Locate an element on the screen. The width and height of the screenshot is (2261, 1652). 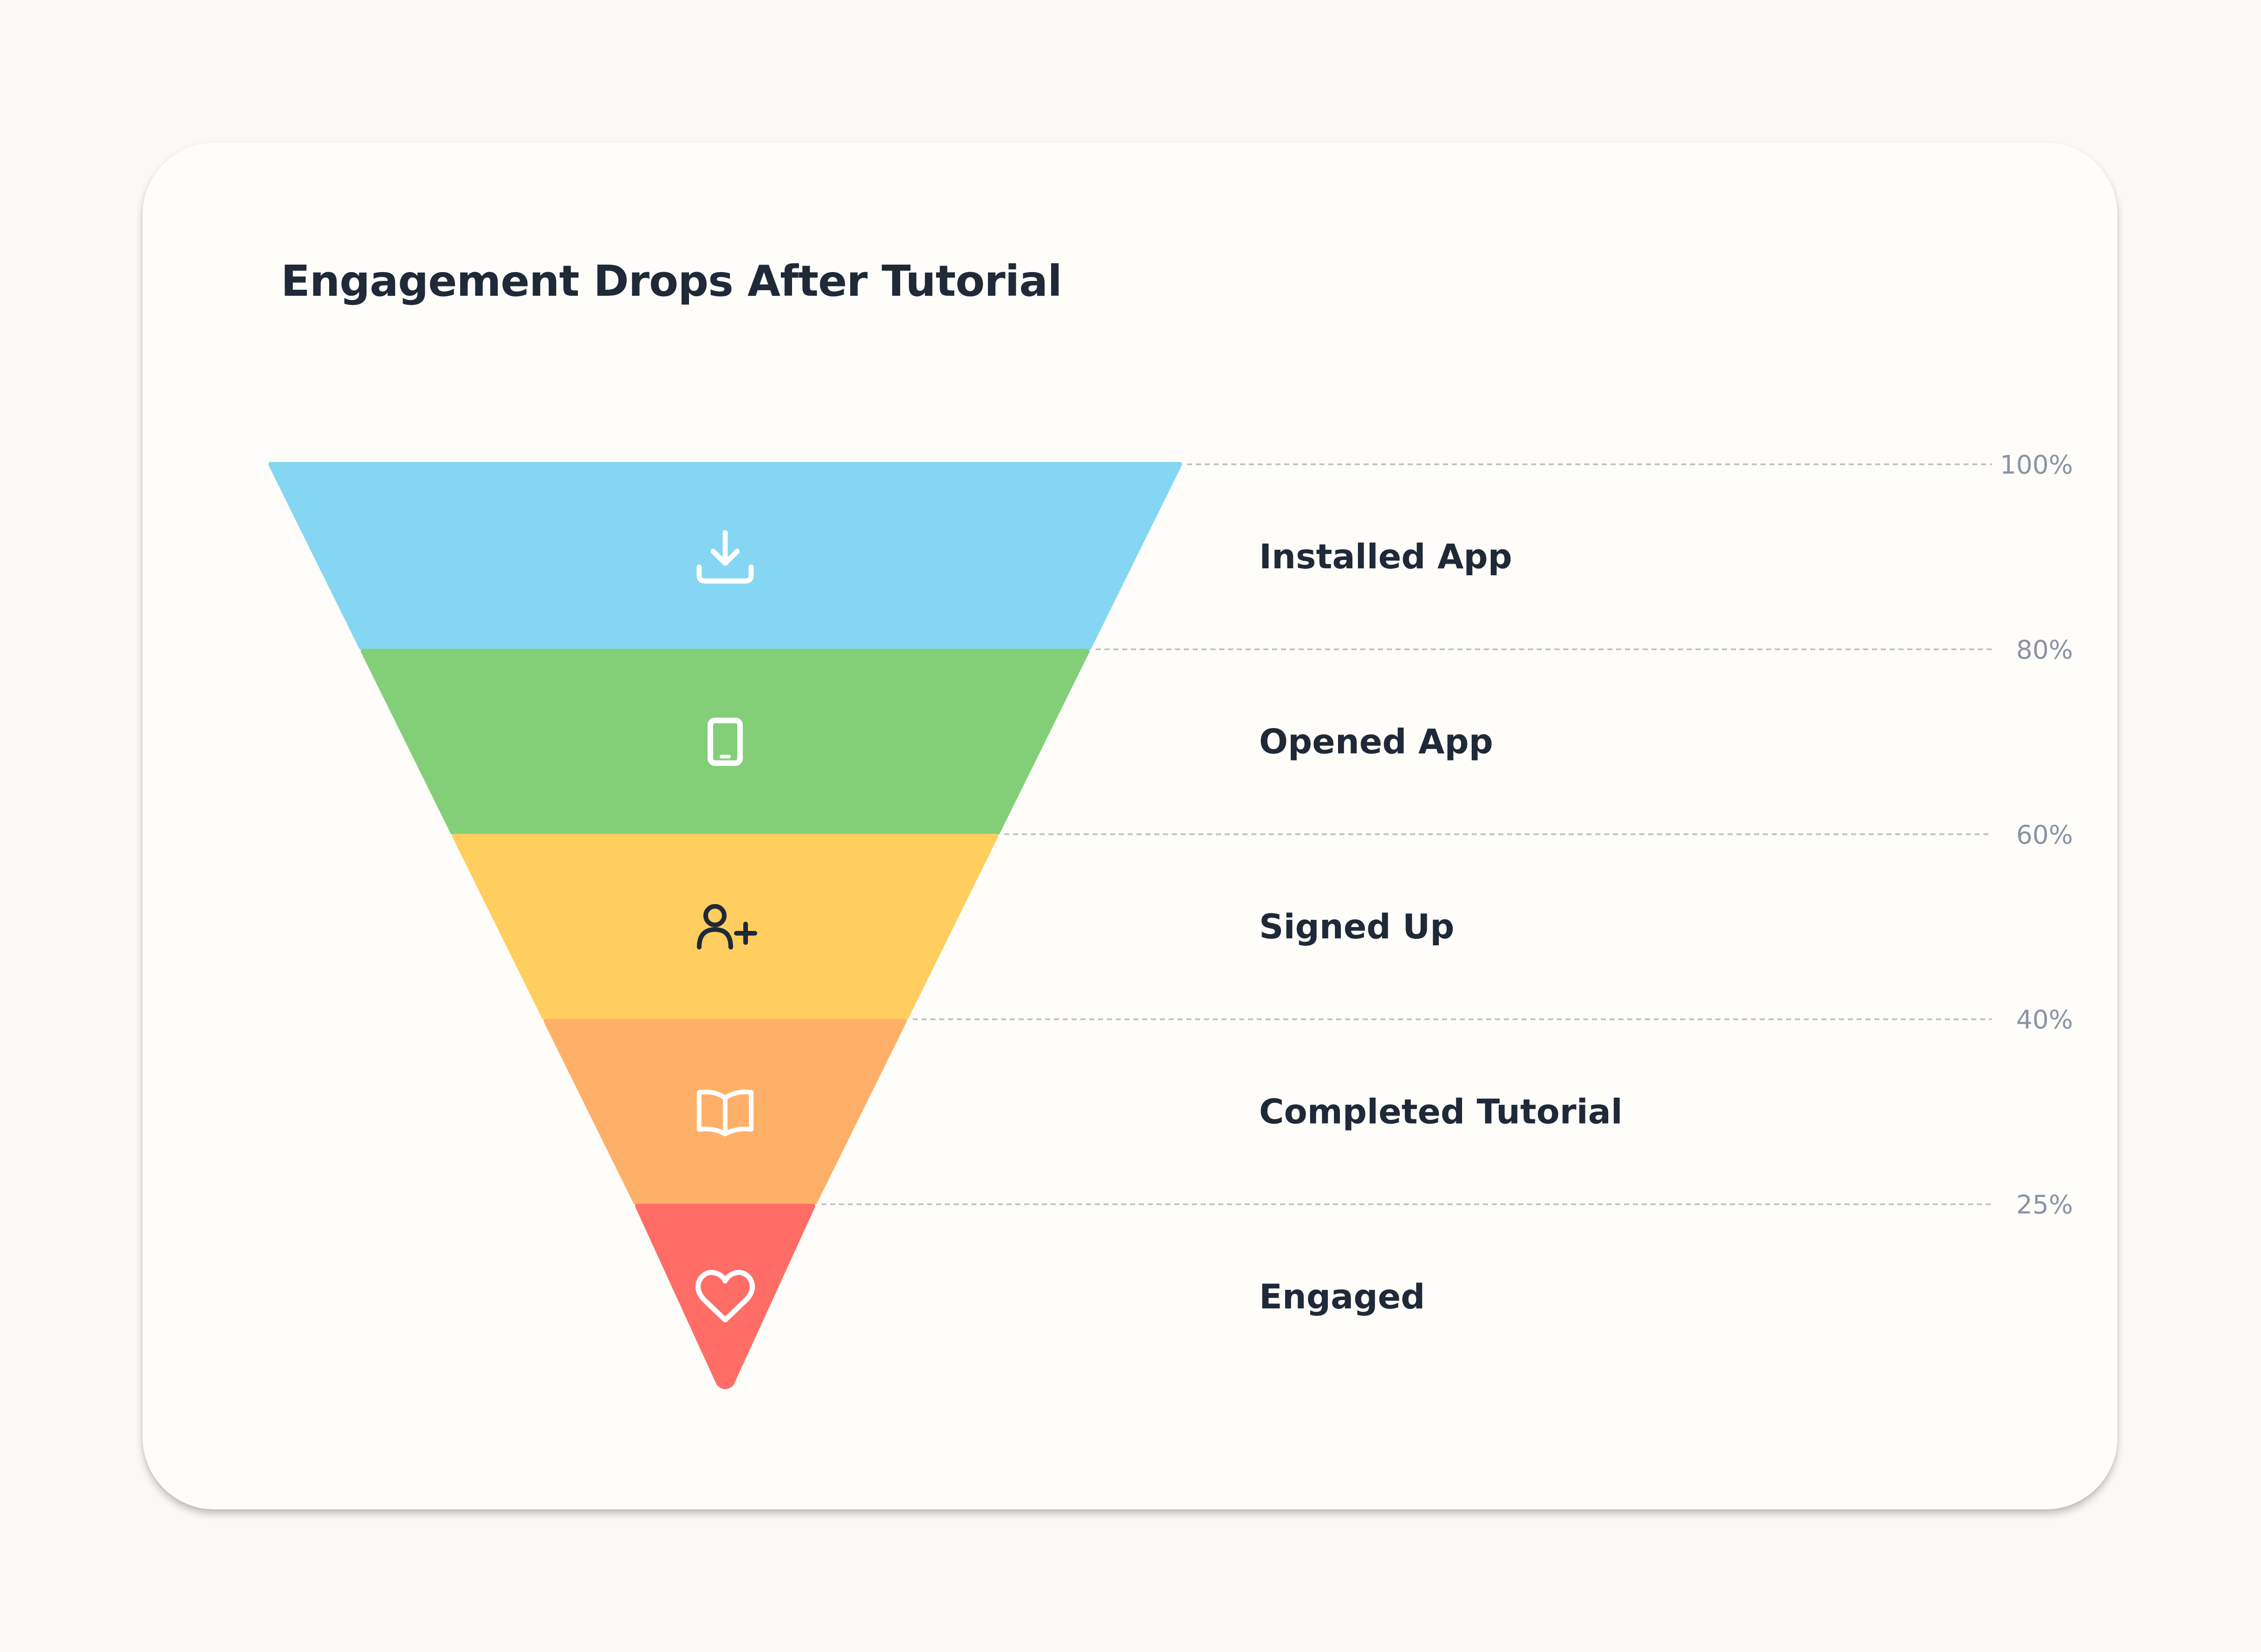
stage-label: Completed Tutorial is located at coordinates (1441, 1112).